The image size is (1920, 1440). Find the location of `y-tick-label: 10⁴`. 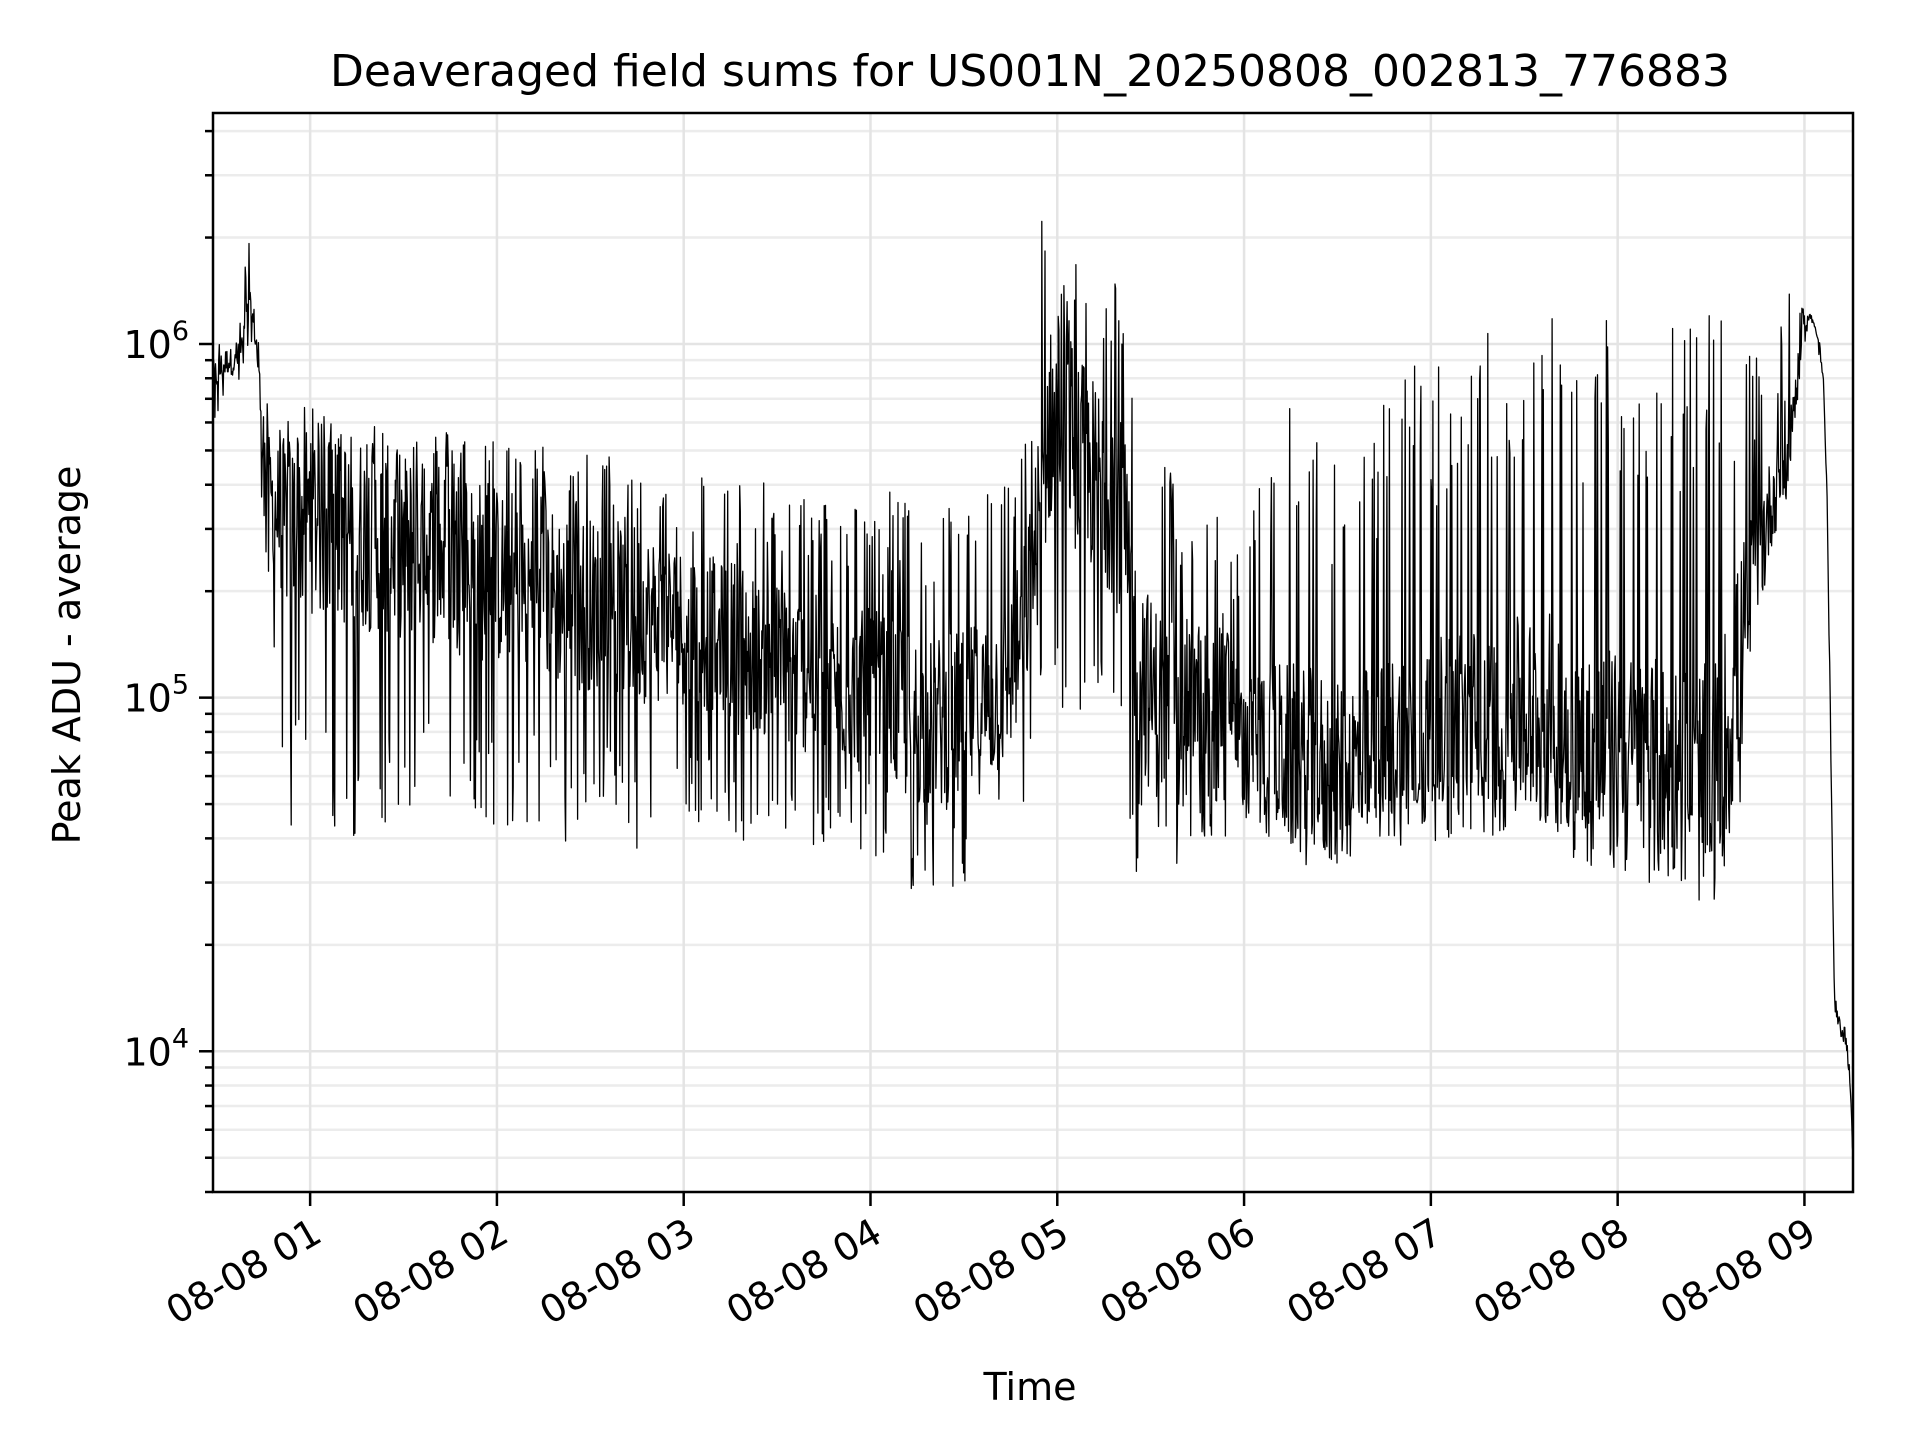

y-tick-label: 10⁴ is located at coordinates (156, 1048).